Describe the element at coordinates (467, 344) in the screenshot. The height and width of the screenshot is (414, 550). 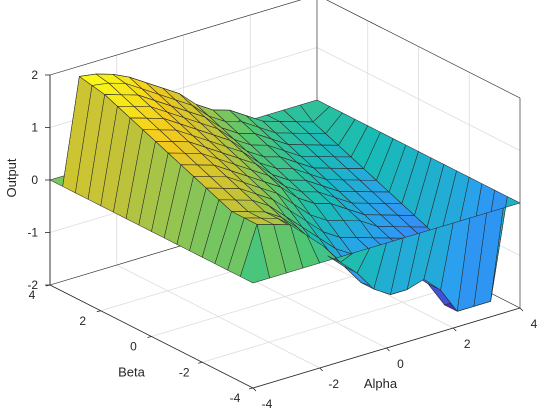
I see `x-tick-label: 2` at that location.